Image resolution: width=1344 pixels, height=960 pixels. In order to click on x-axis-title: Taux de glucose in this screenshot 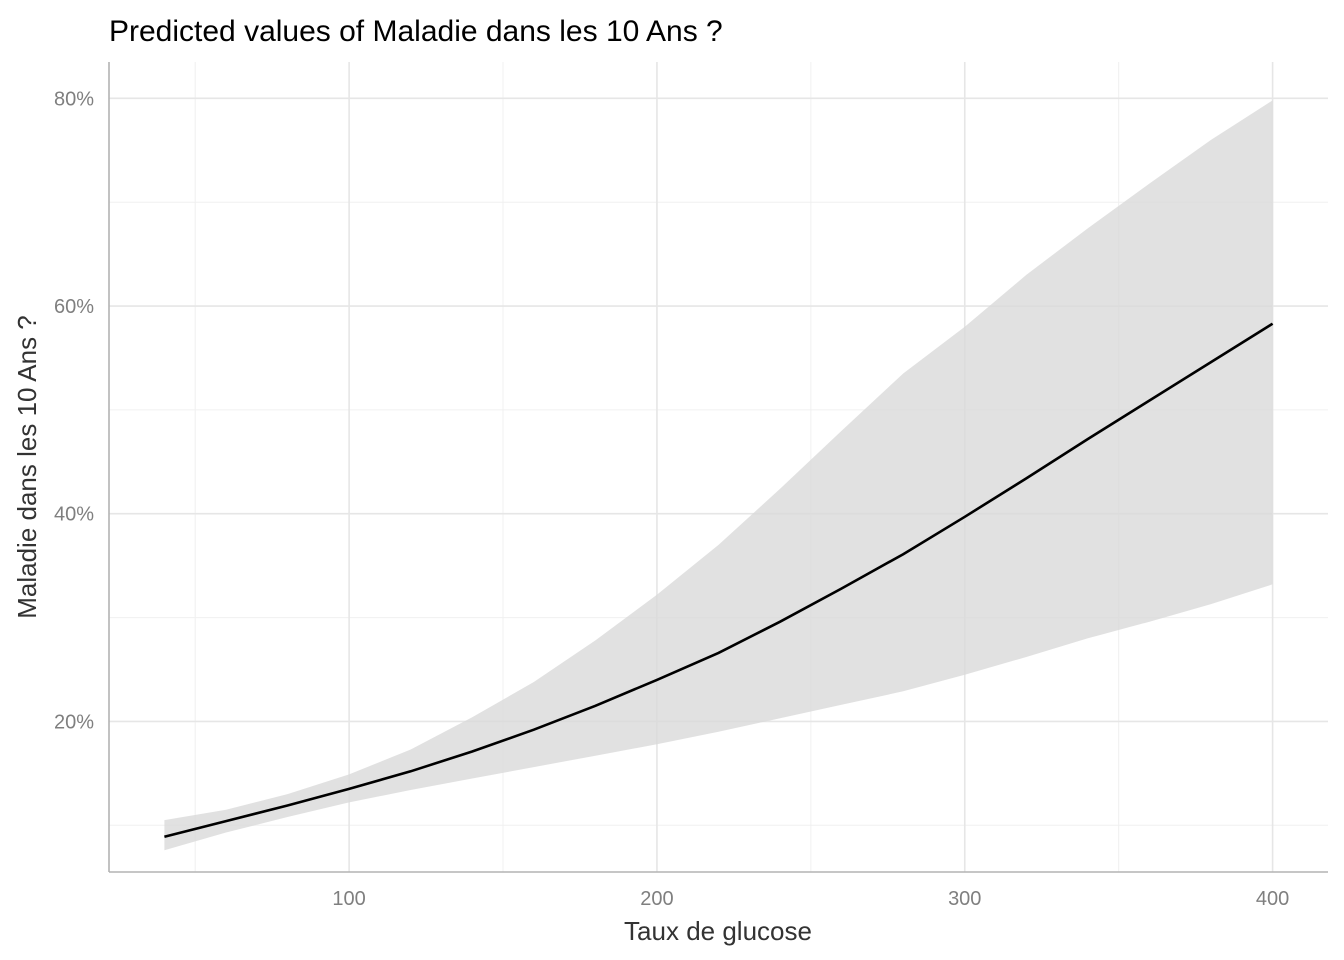, I will do `click(718, 931)`.